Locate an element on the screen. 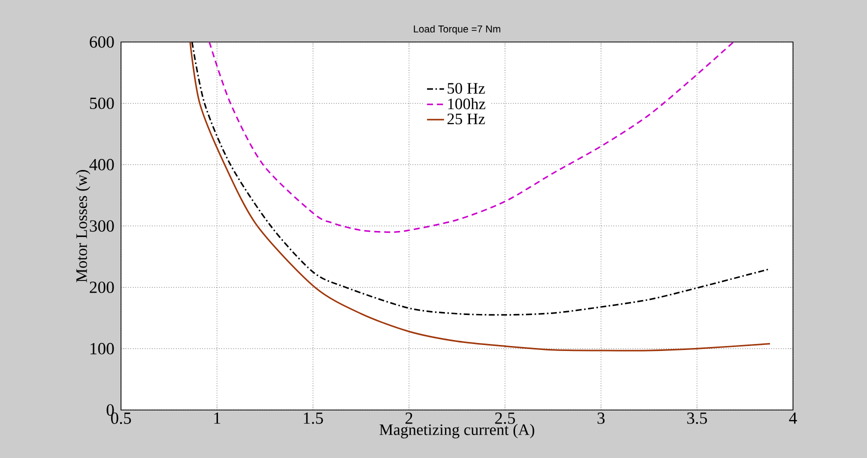 This screenshot has height=458, width=867. y-axis-title: Motor Losses (w) is located at coordinates (83, 226).